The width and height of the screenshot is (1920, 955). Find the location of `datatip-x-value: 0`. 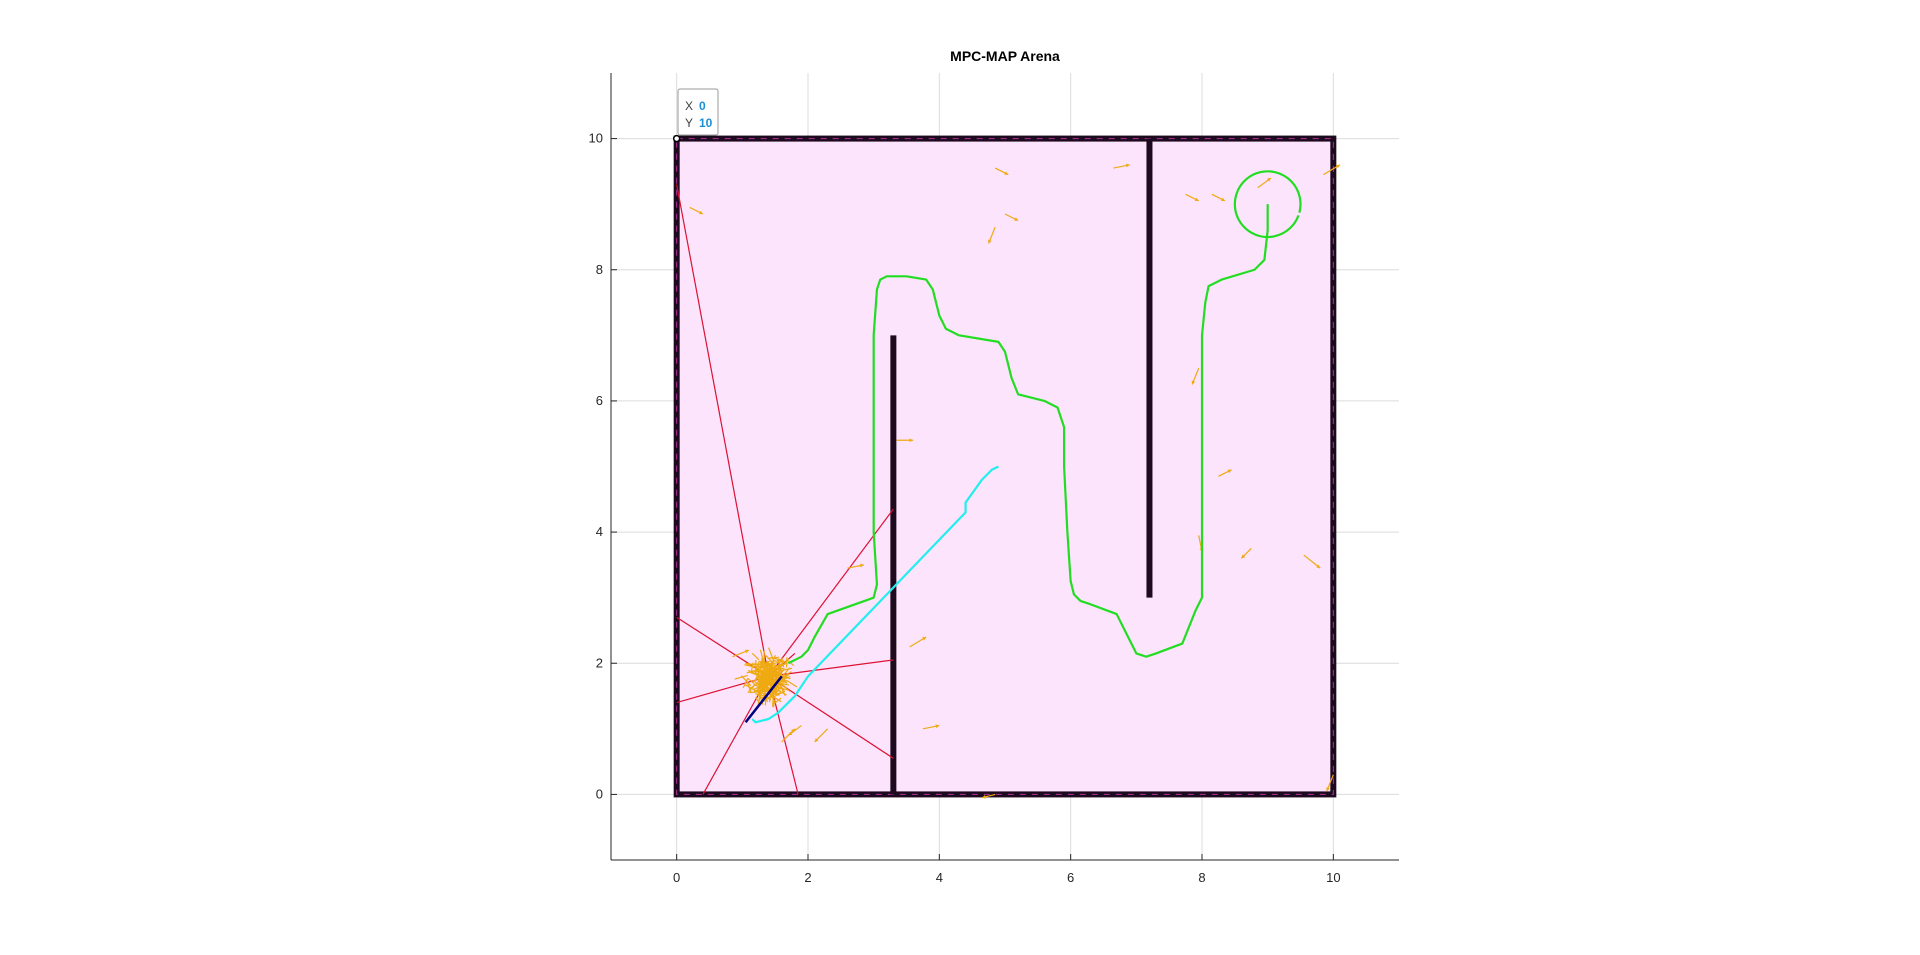

datatip-x-value: 0 is located at coordinates (702, 106).